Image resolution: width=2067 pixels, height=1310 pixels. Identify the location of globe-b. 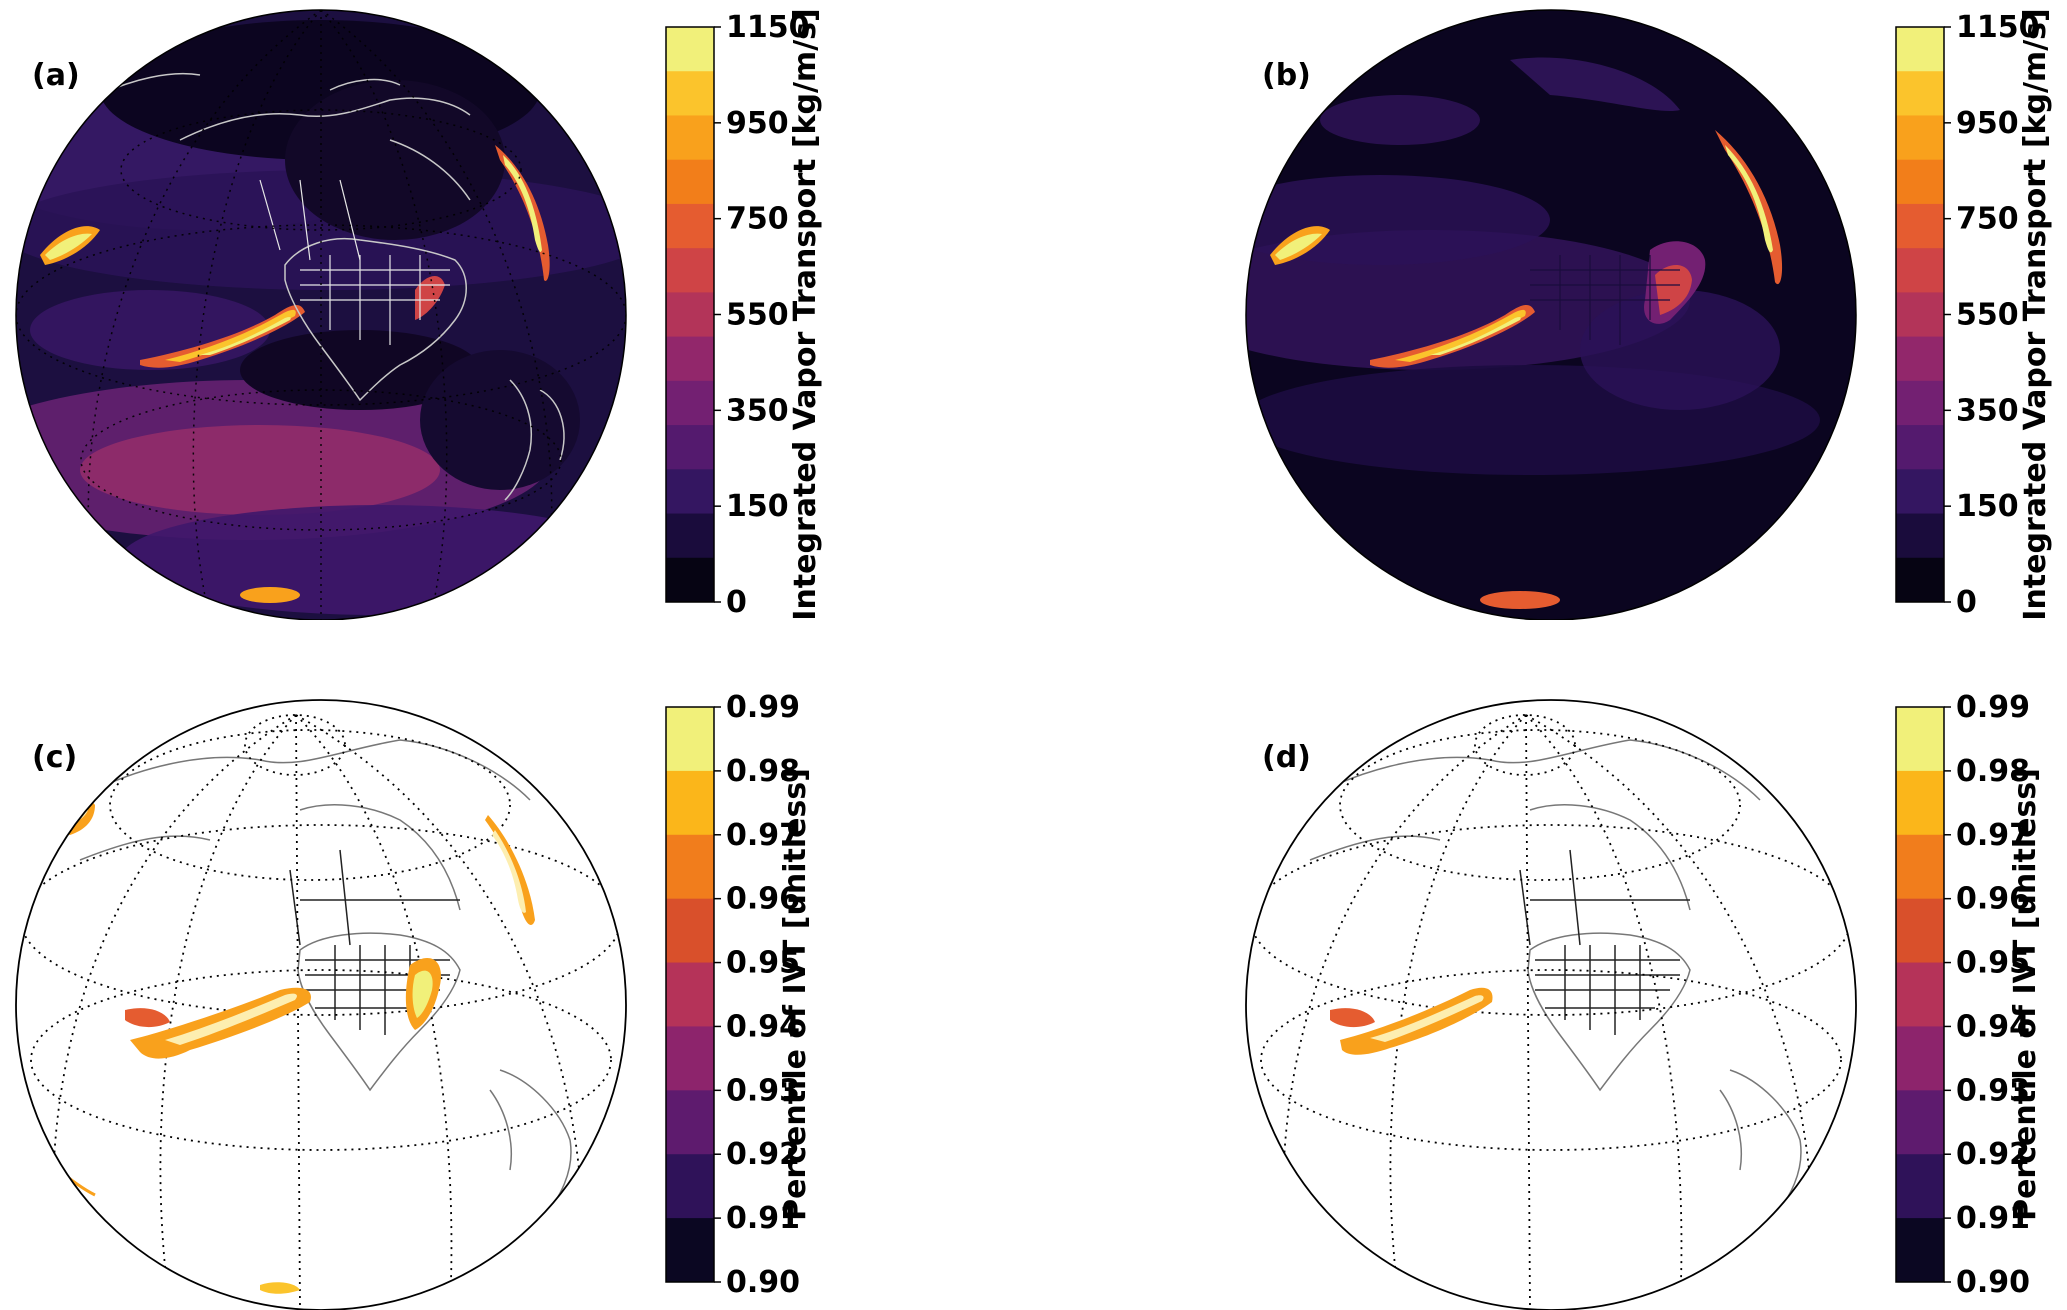
(1551, 314).